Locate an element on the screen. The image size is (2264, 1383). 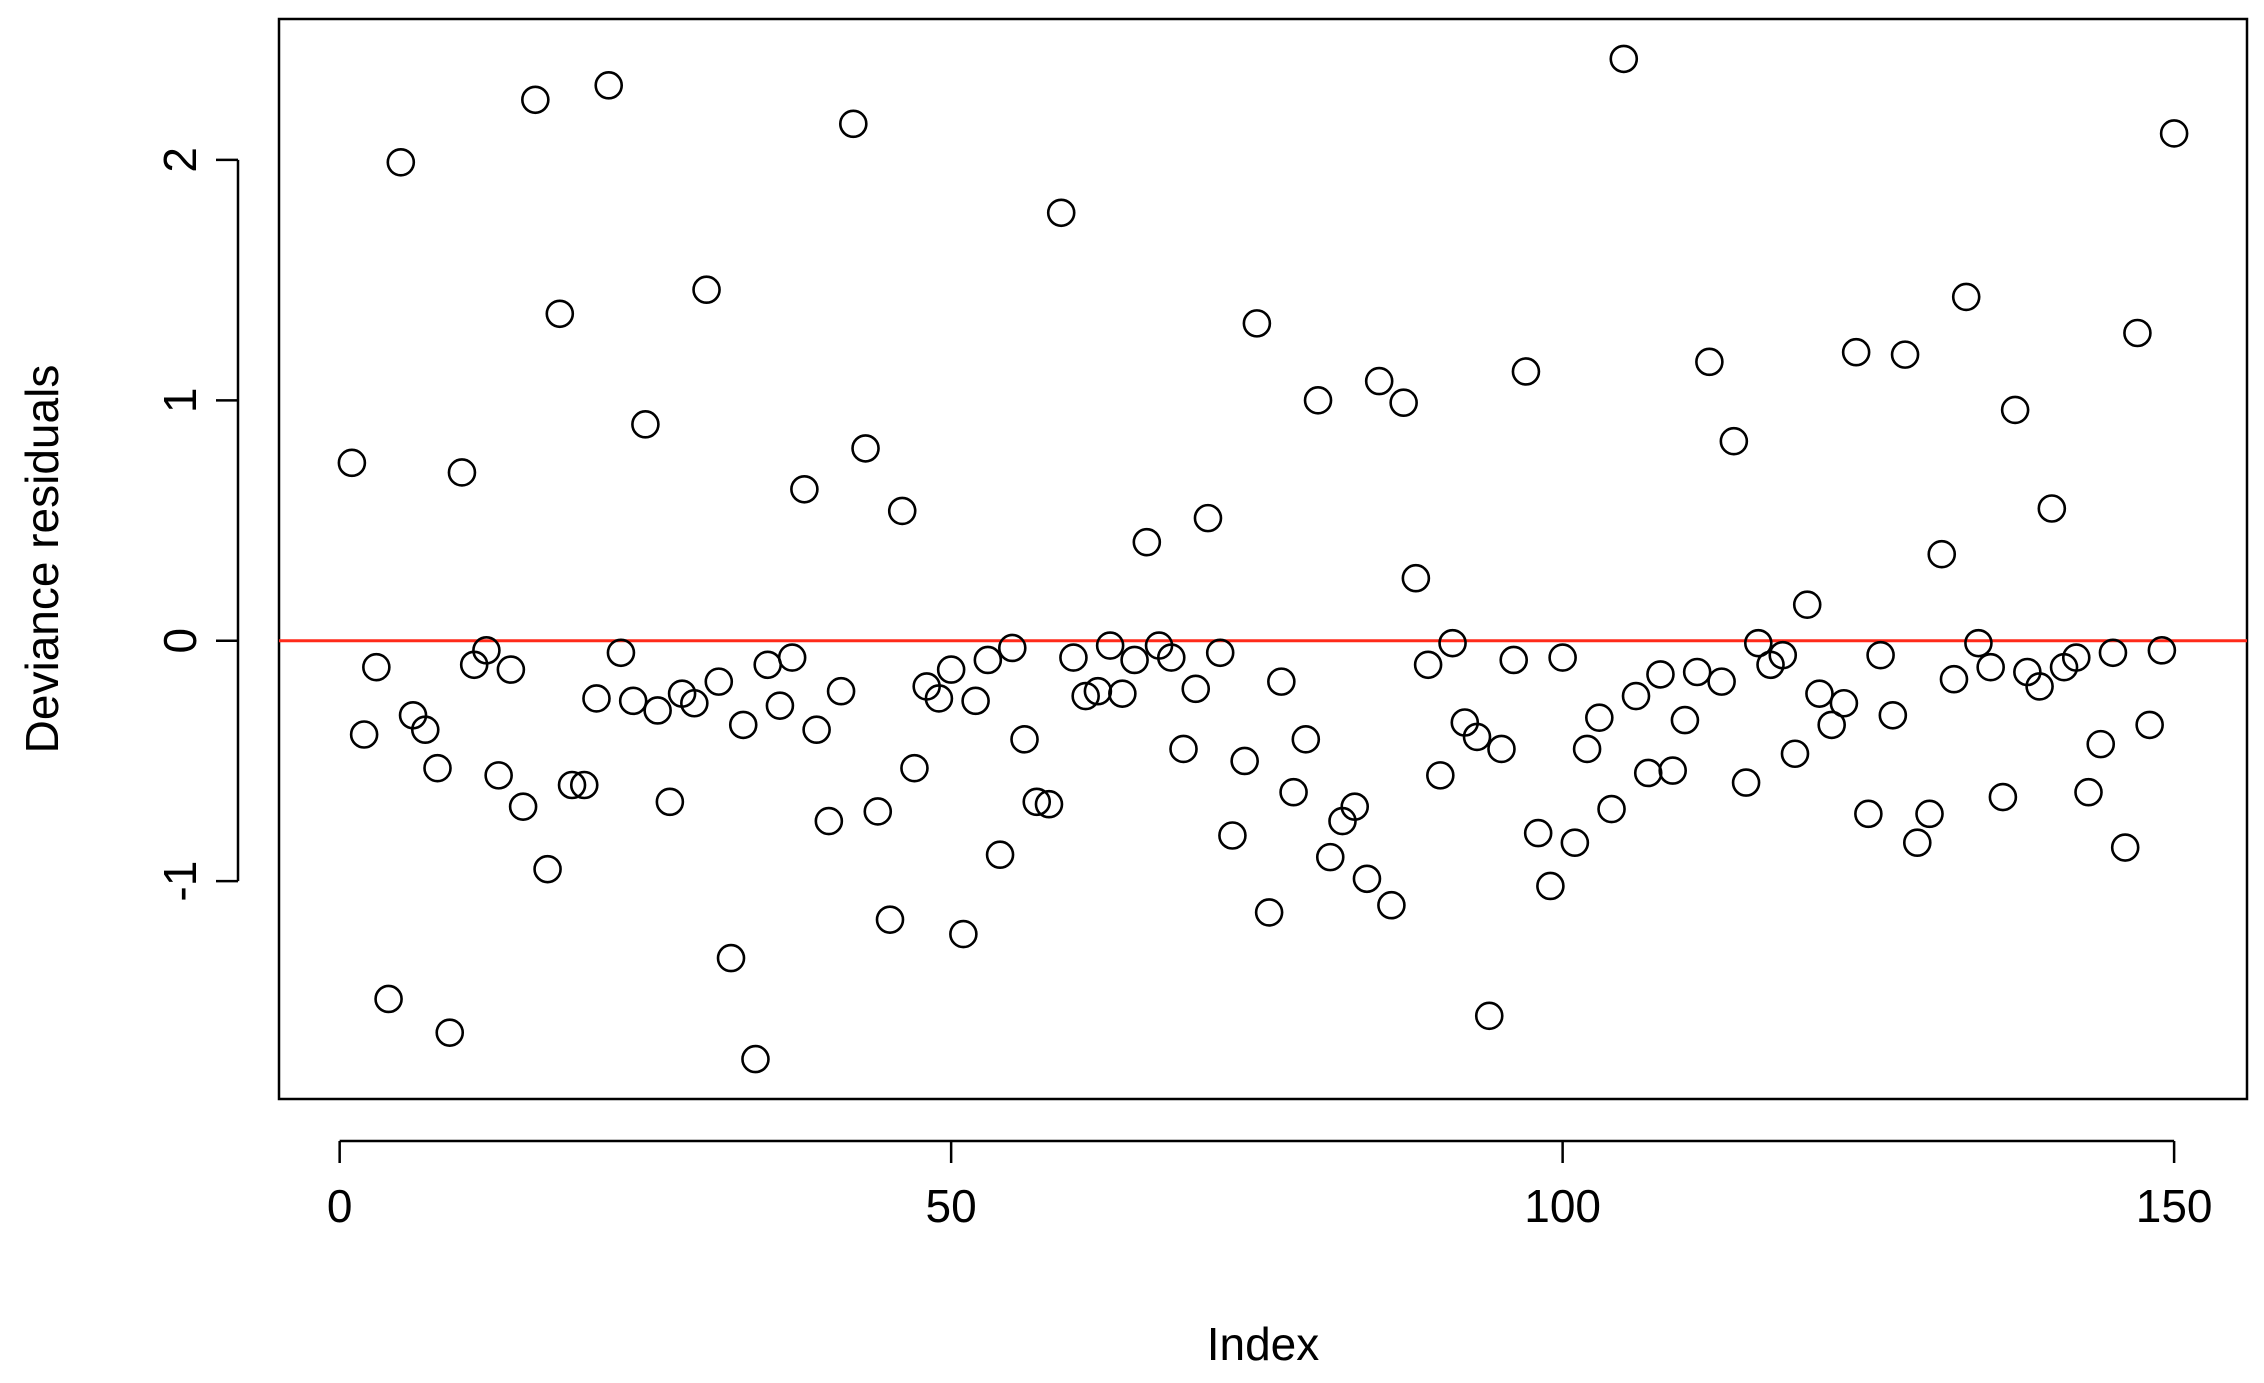
y-tick-label: 0 is located at coordinates (180, 641).